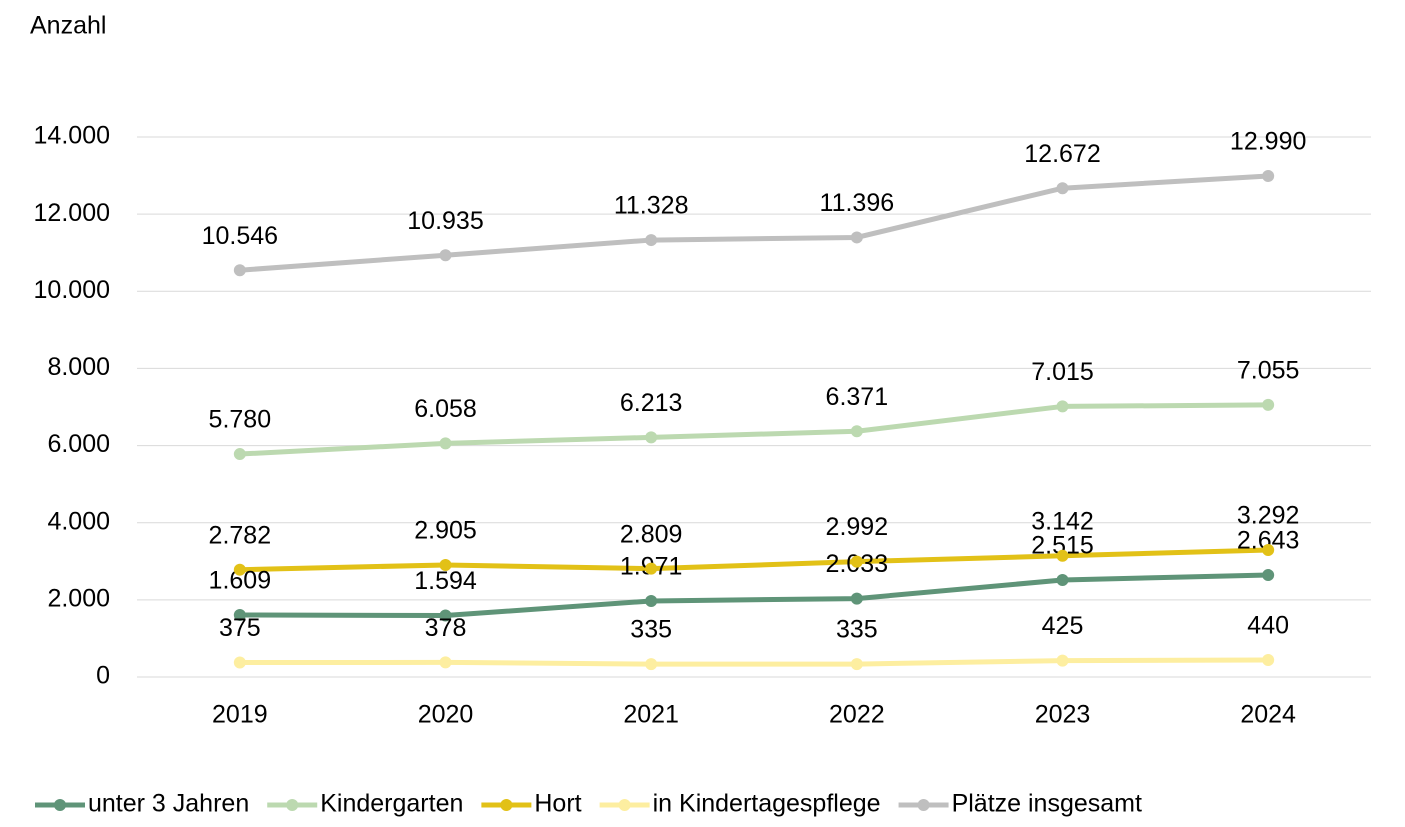 The width and height of the screenshot is (1405, 827). I want to click on y-tick-label: 4.000, so click(78, 521).